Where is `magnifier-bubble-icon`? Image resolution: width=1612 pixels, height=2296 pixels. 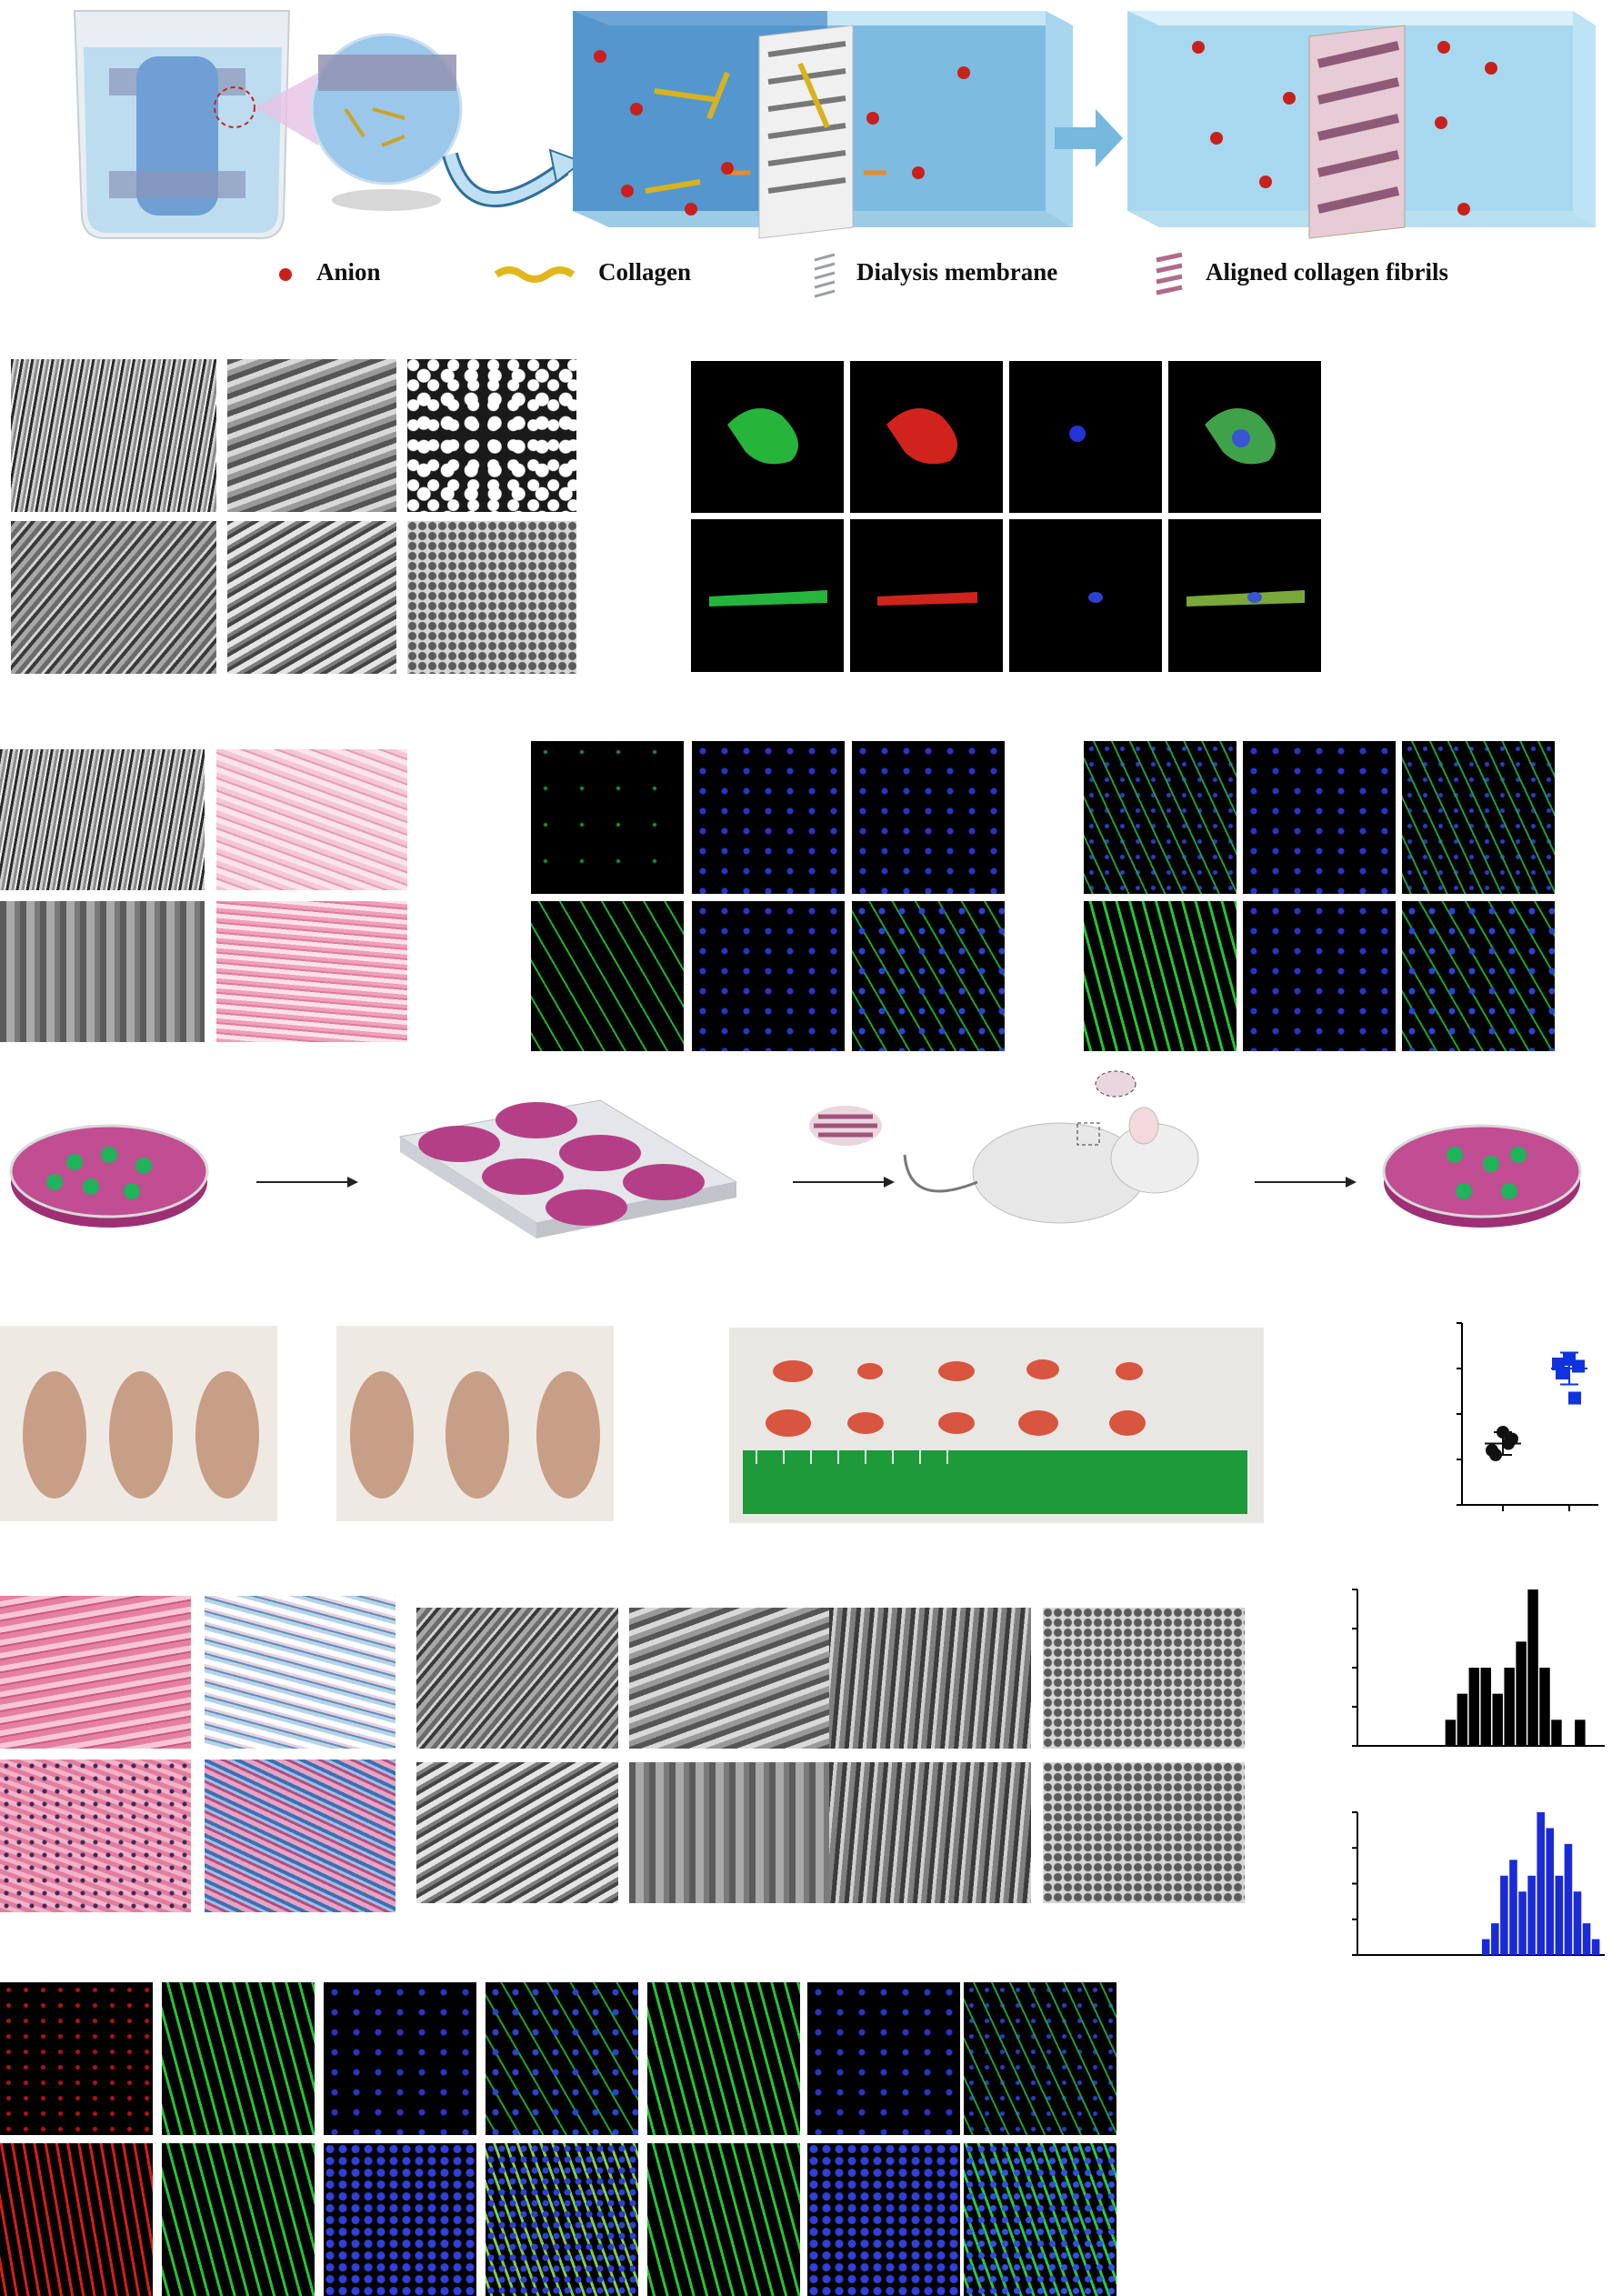
magnifier-bubble-icon is located at coordinates (359, 122).